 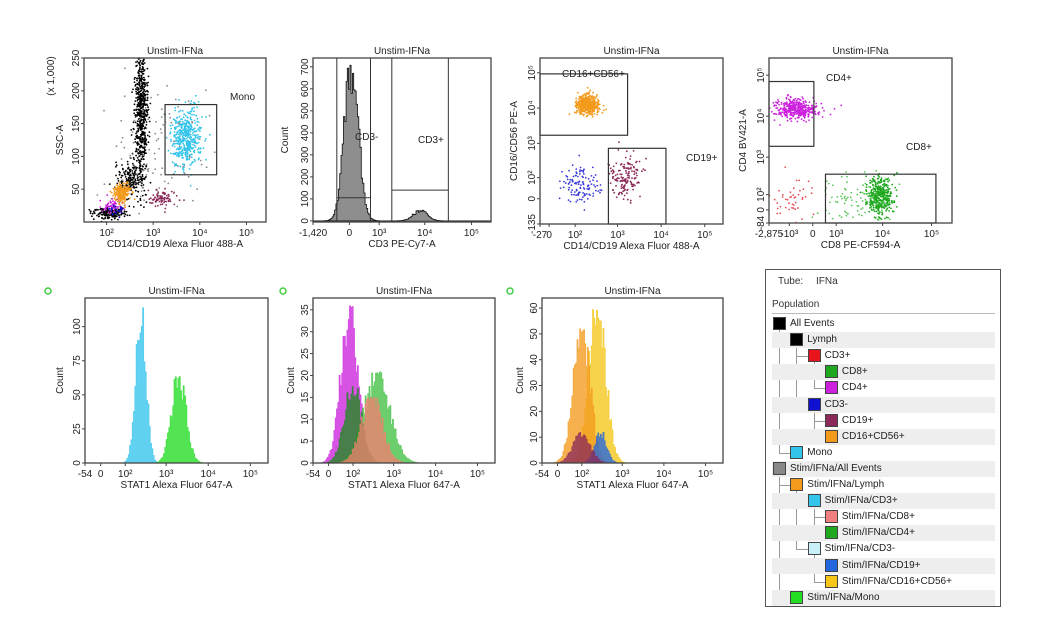 What do you see at coordinates (883, 388) in the screenshot?
I see `population-row: CD4+` at bounding box center [883, 388].